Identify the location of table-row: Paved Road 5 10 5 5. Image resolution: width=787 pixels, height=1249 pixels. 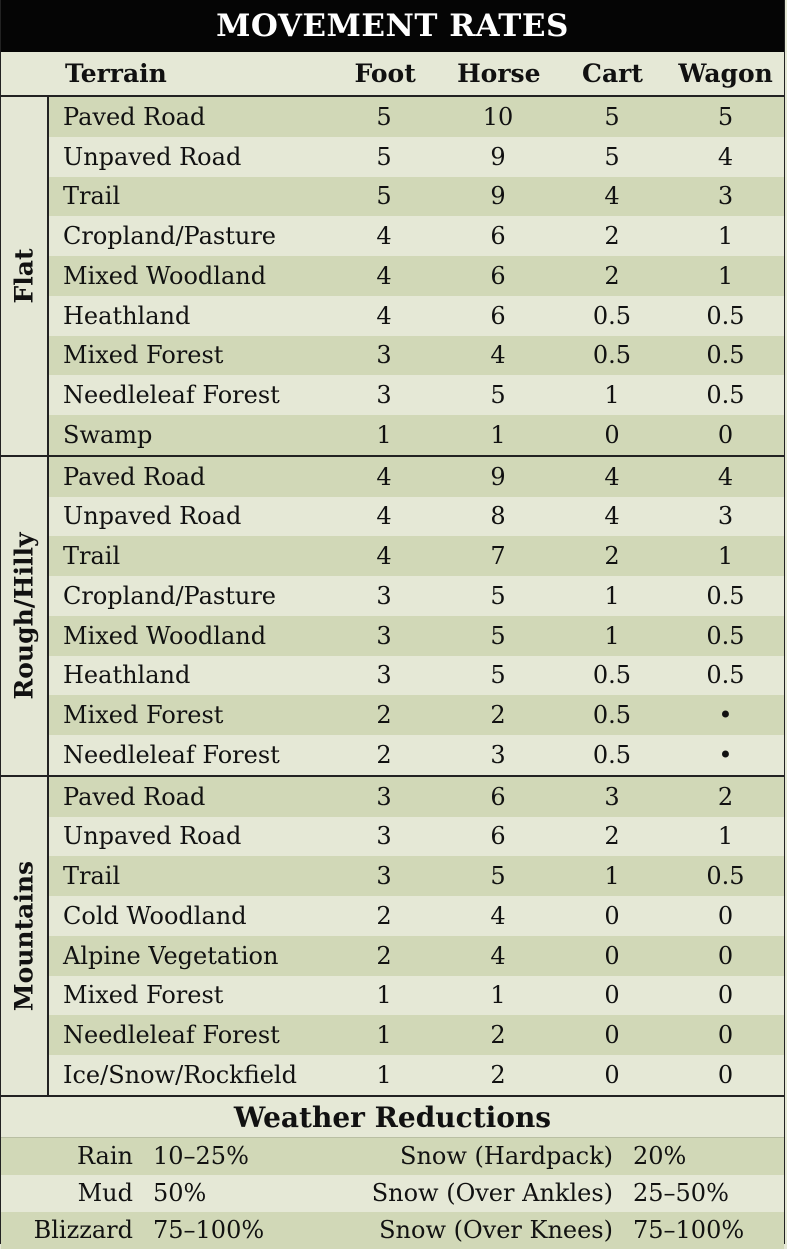
(416, 117).